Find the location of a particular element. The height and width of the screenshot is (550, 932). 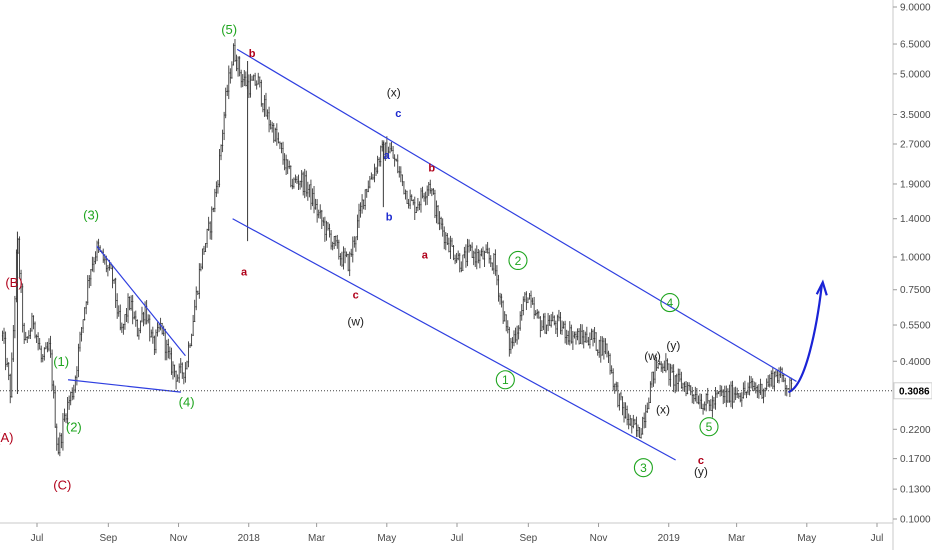

wave-label: (4) is located at coordinates (187, 402).